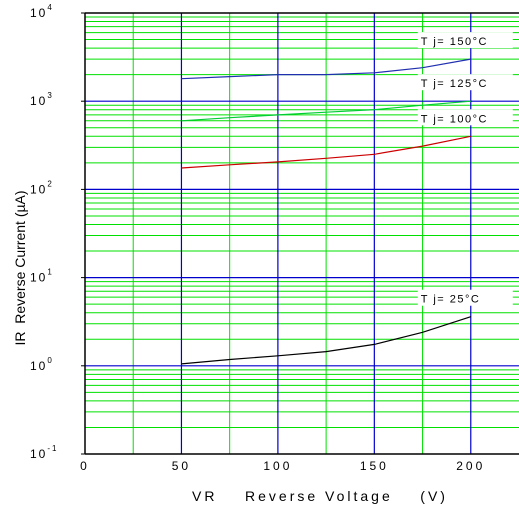  Describe the element at coordinates (20, 267) in the screenshot. I see `y-axis-title: IR Reverse Current (µA)` at that location.